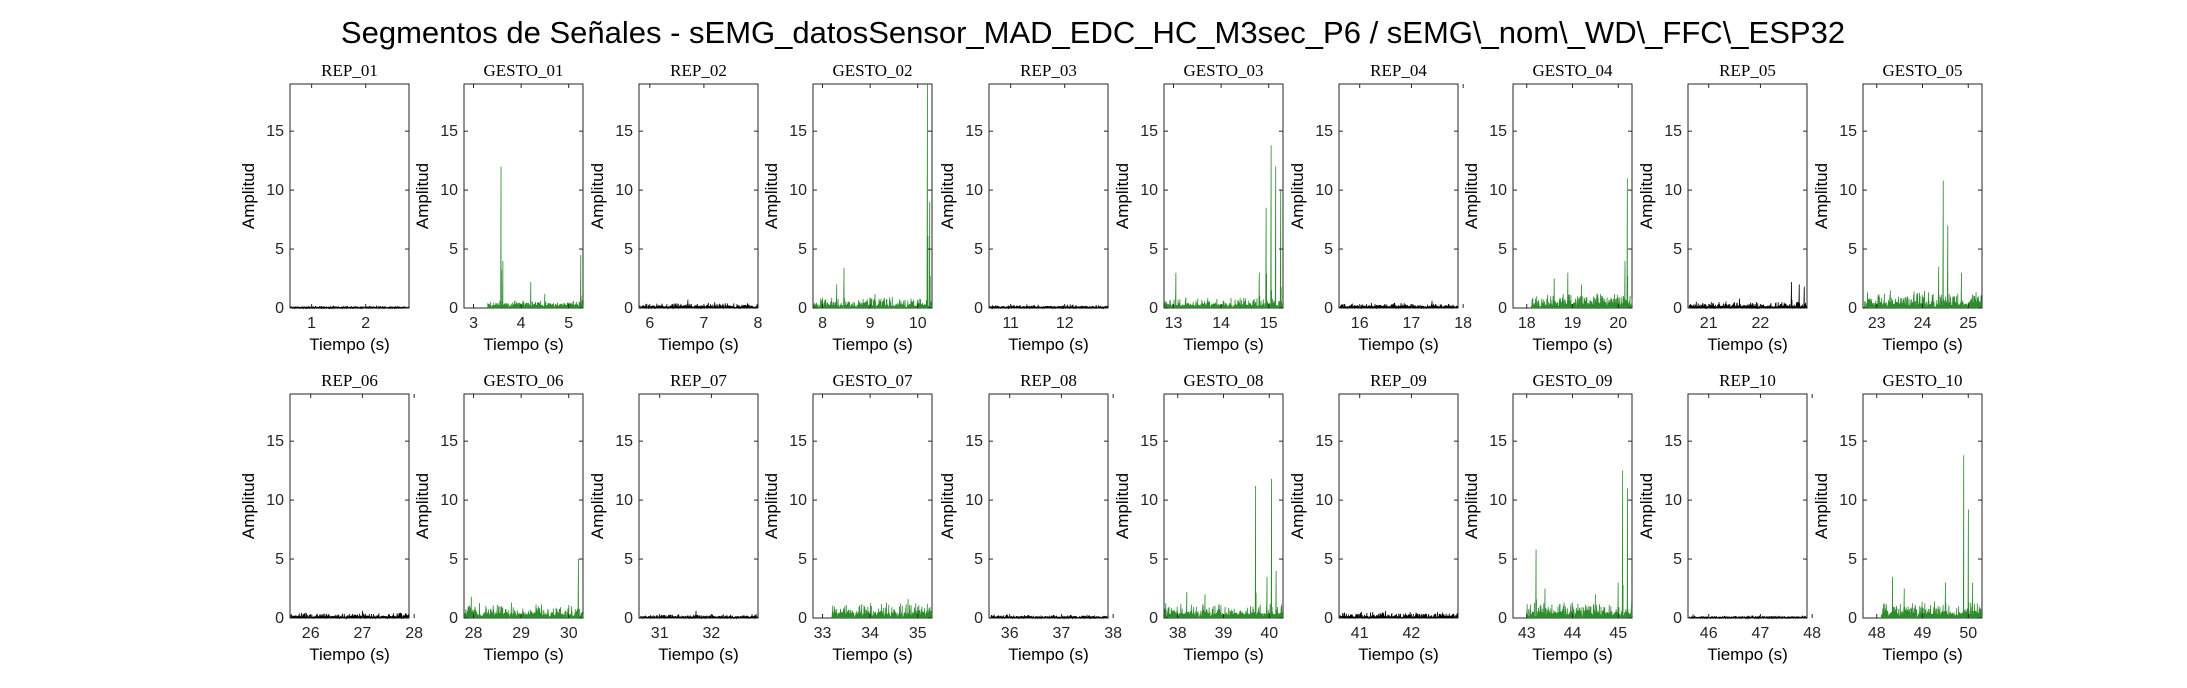  I want to click on subplot-gesto-04: 0 5 10 15 18 19 20 GESTO_04 Tiempo (s) Amplitud, so click(1547, 207).